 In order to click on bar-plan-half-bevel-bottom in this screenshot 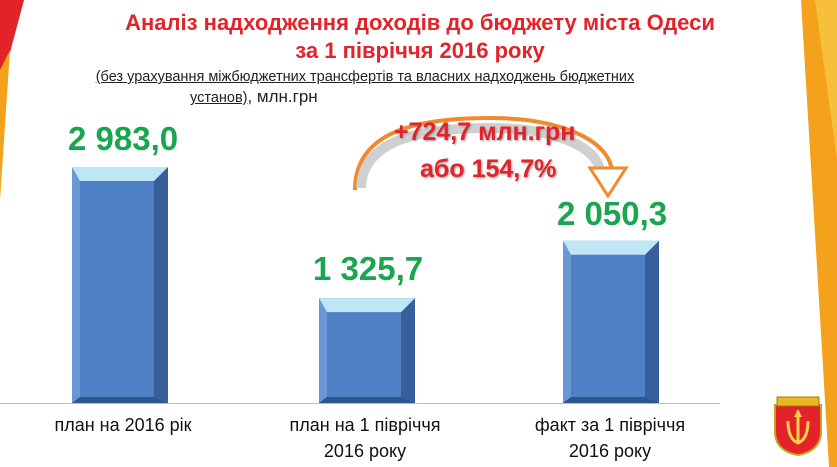, I will do `click(367, 400)`.